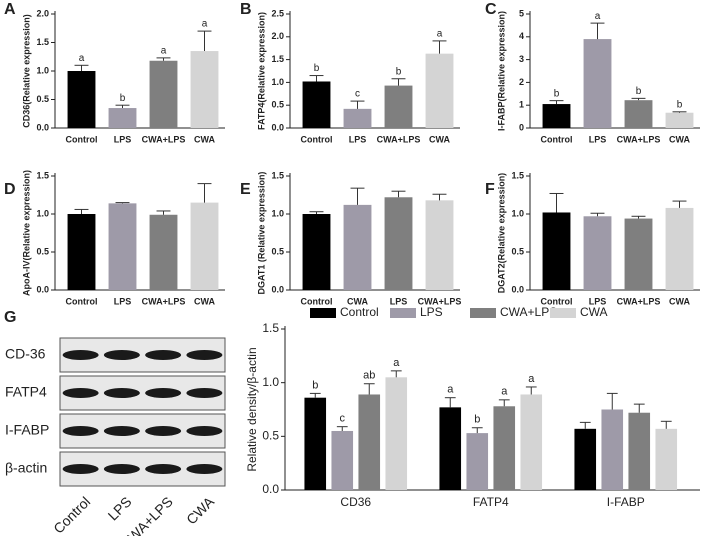  I want to click on y-tick-label: 4, so click(521, 36).